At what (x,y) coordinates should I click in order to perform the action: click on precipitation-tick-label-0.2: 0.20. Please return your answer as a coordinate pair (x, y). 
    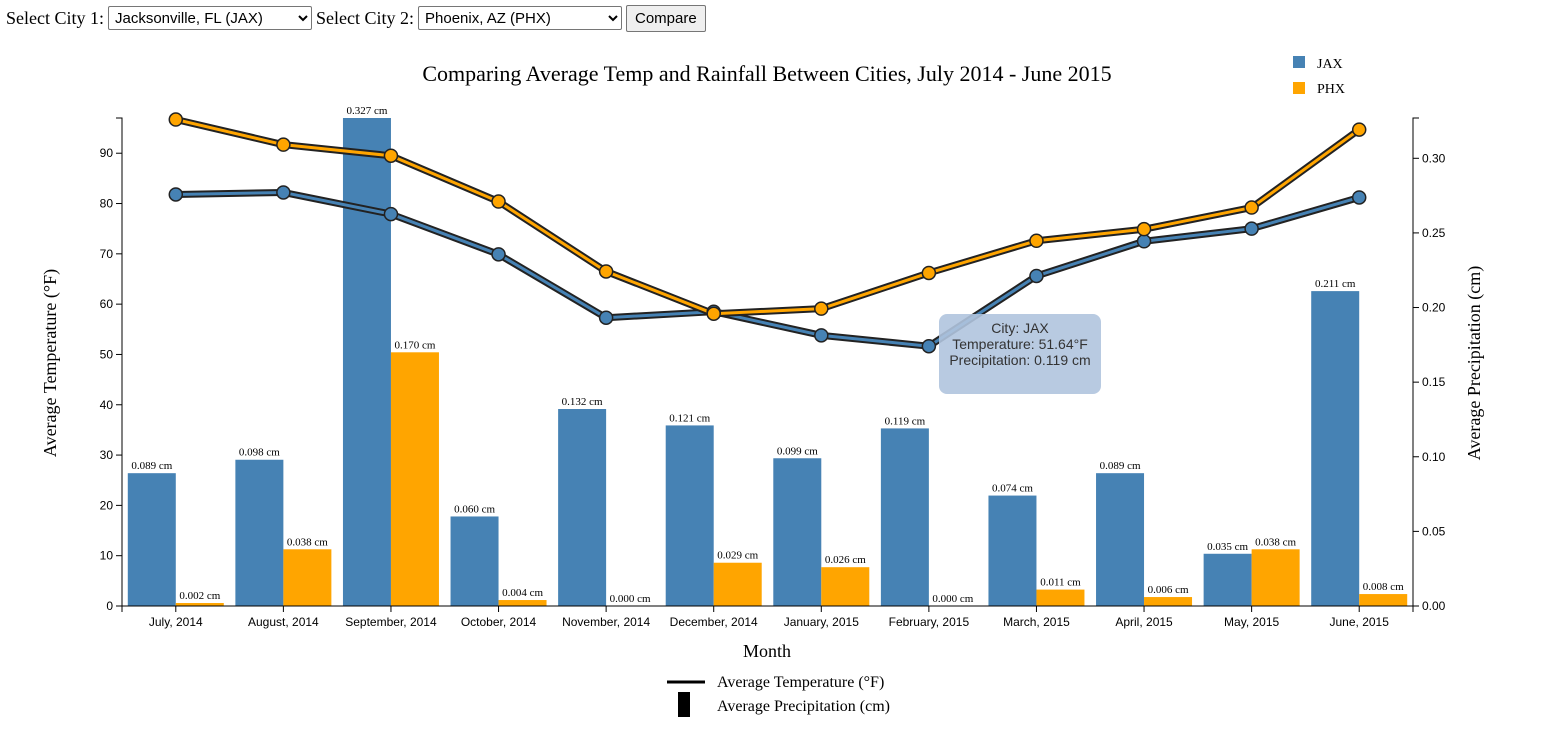
    Looking at the image, I should click on (1434, 308).